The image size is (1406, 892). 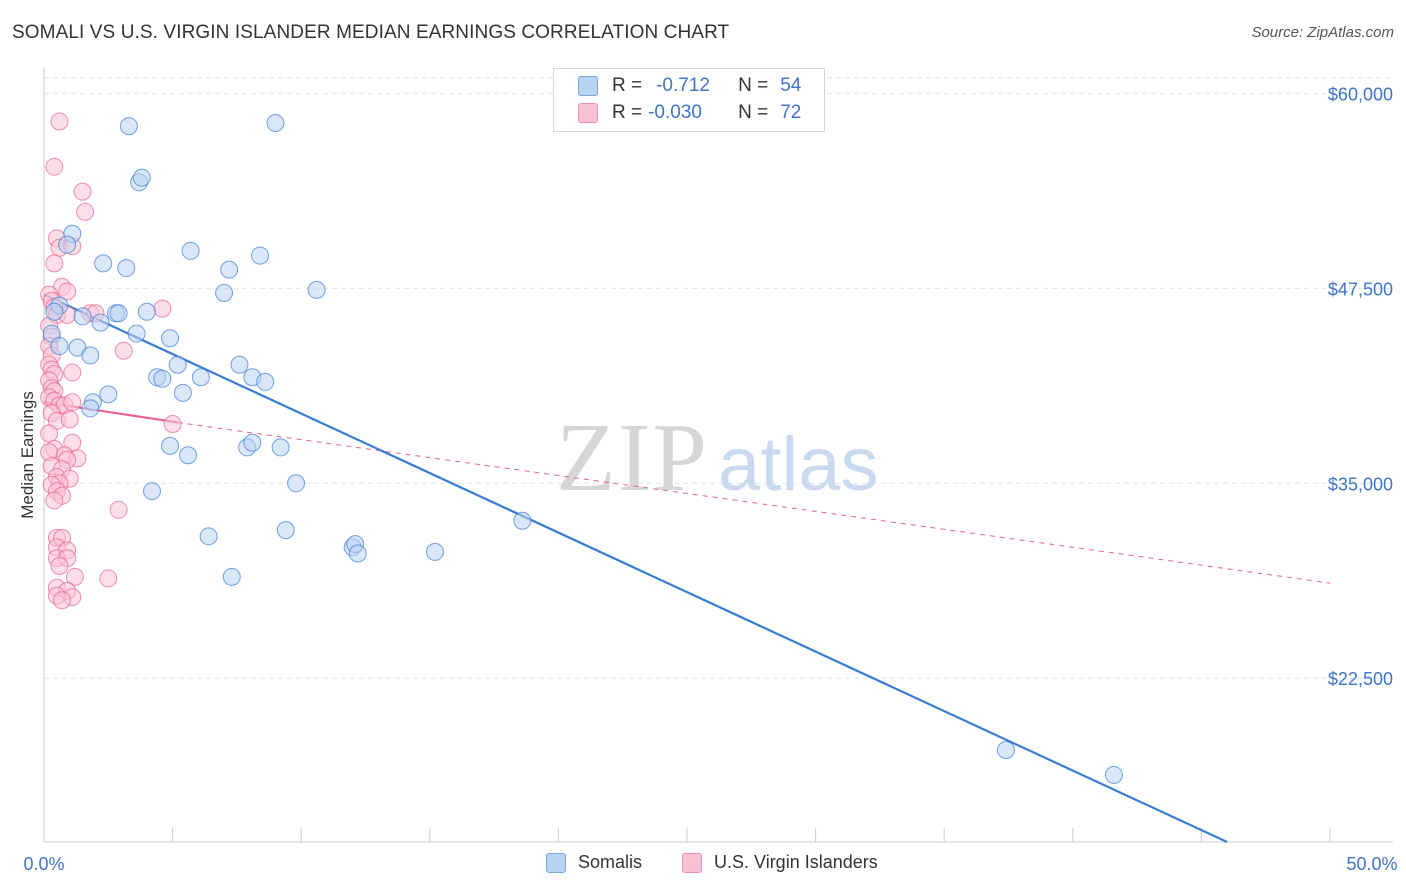 I want to click on legend-r-value: -0.712, so click(x=683, y=85).